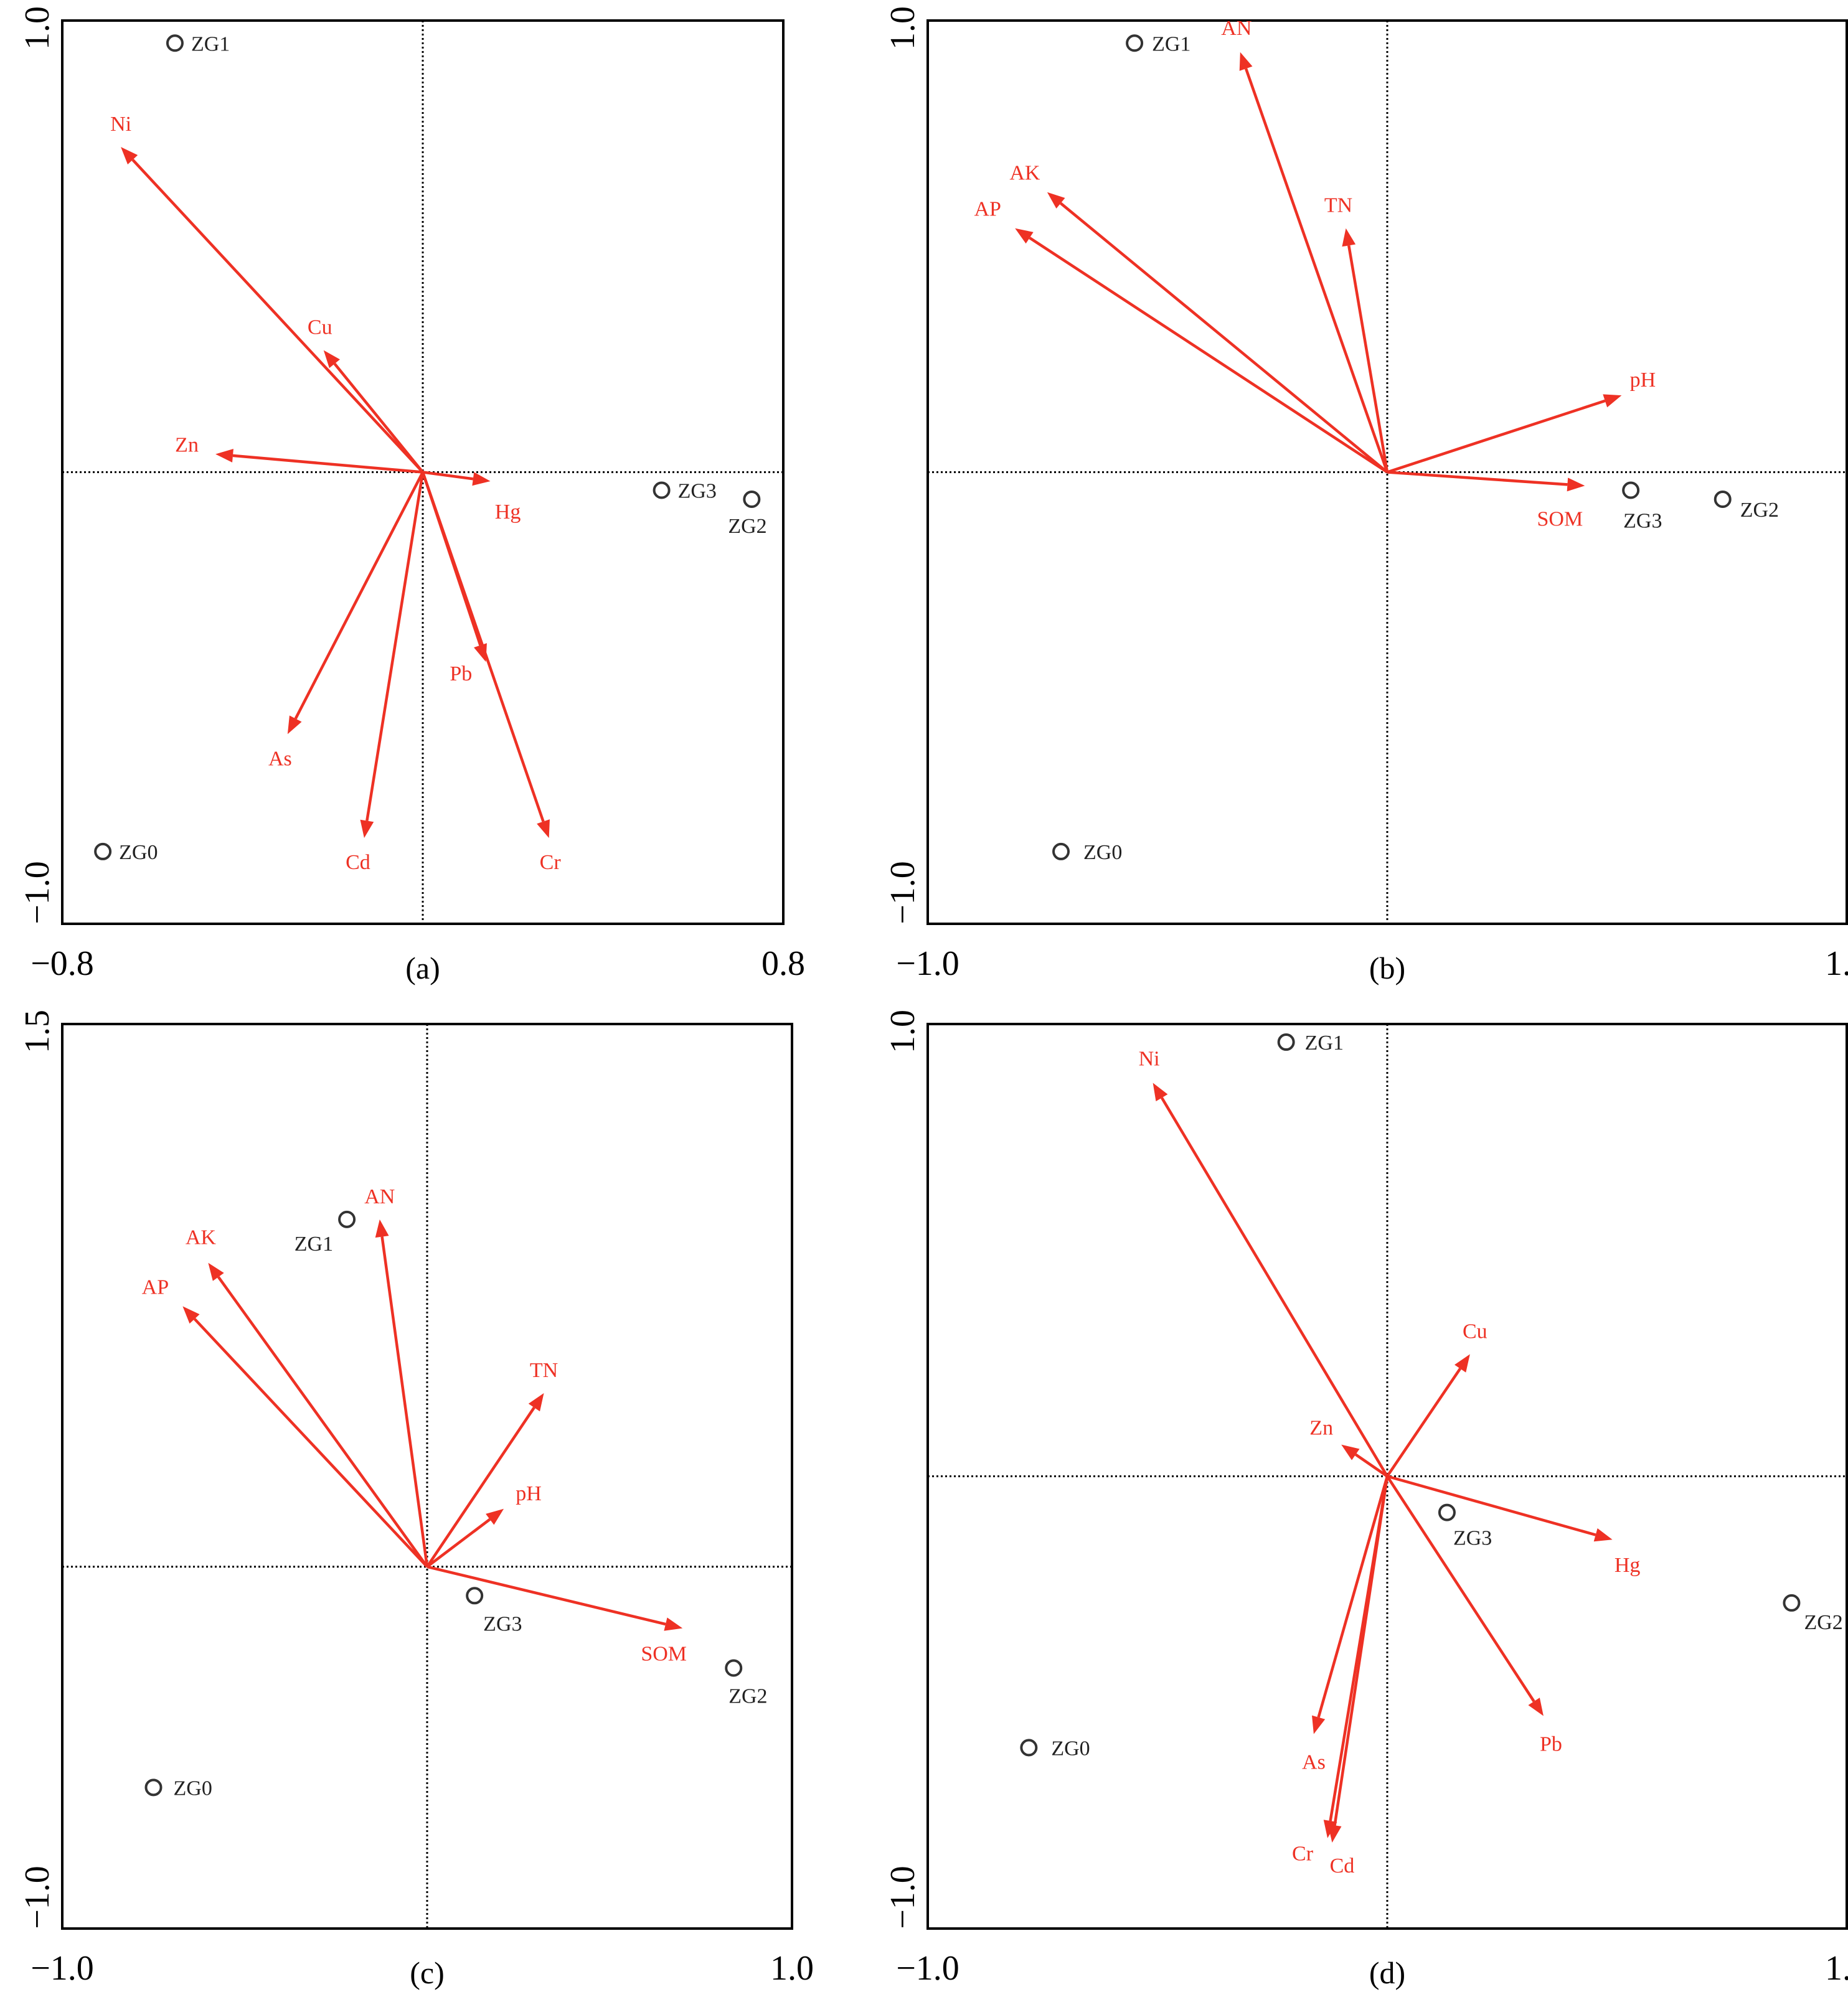 This screenshot has width=1848, height=2002. Describe the element at coordinates (1460, 1589) in the screenshot. I see `vector-Pb-line` at that location.